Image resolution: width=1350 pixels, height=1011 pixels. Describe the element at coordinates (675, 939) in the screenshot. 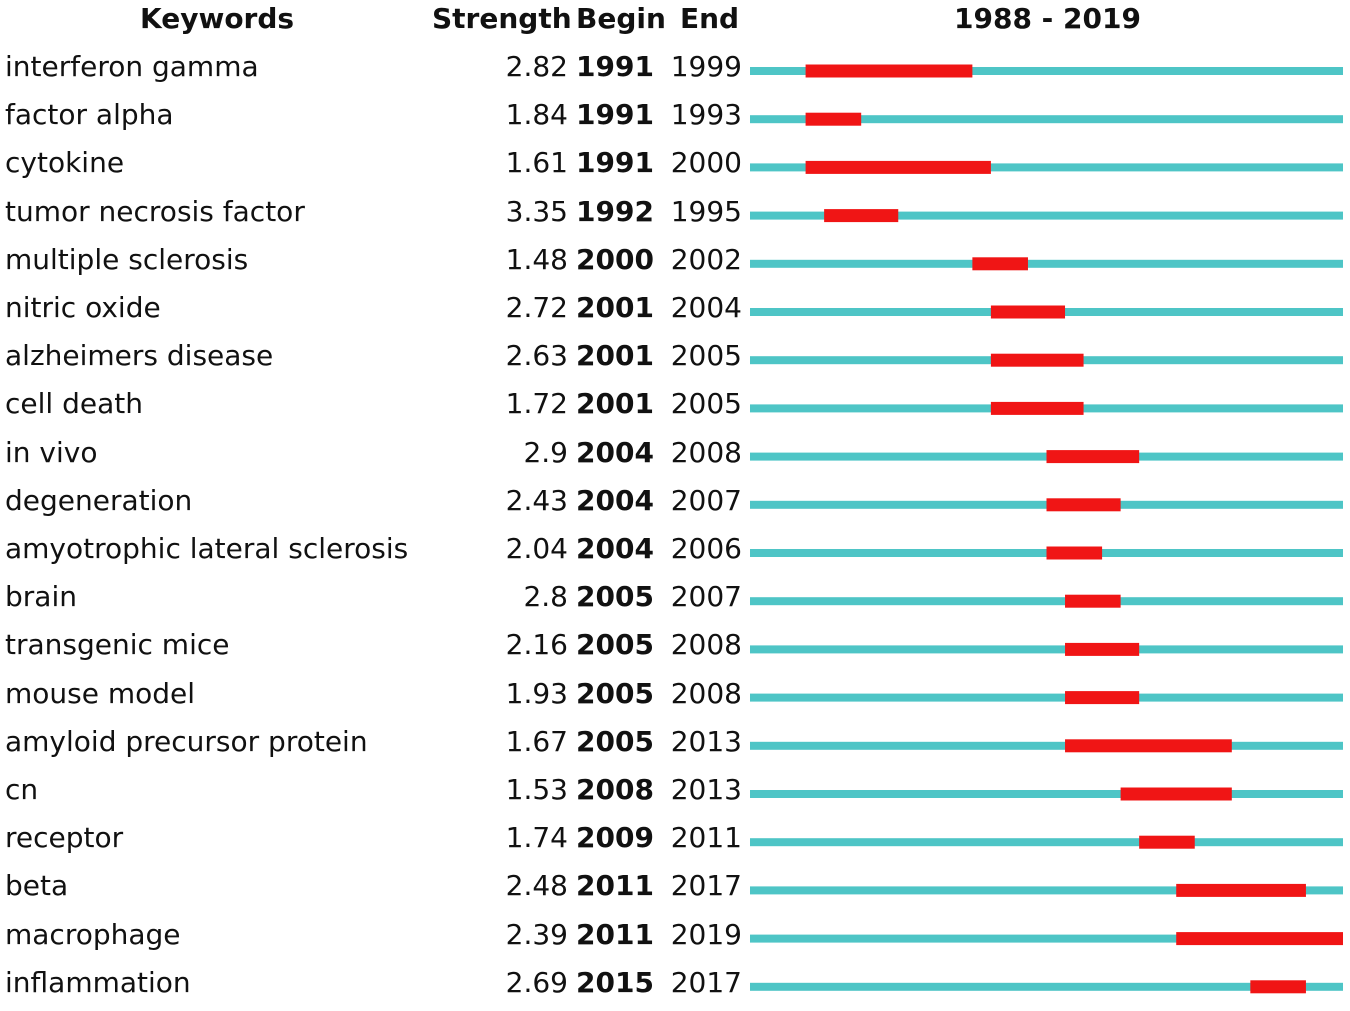

I see `table-row: macrophage 2.39 2011 2019` at that location.